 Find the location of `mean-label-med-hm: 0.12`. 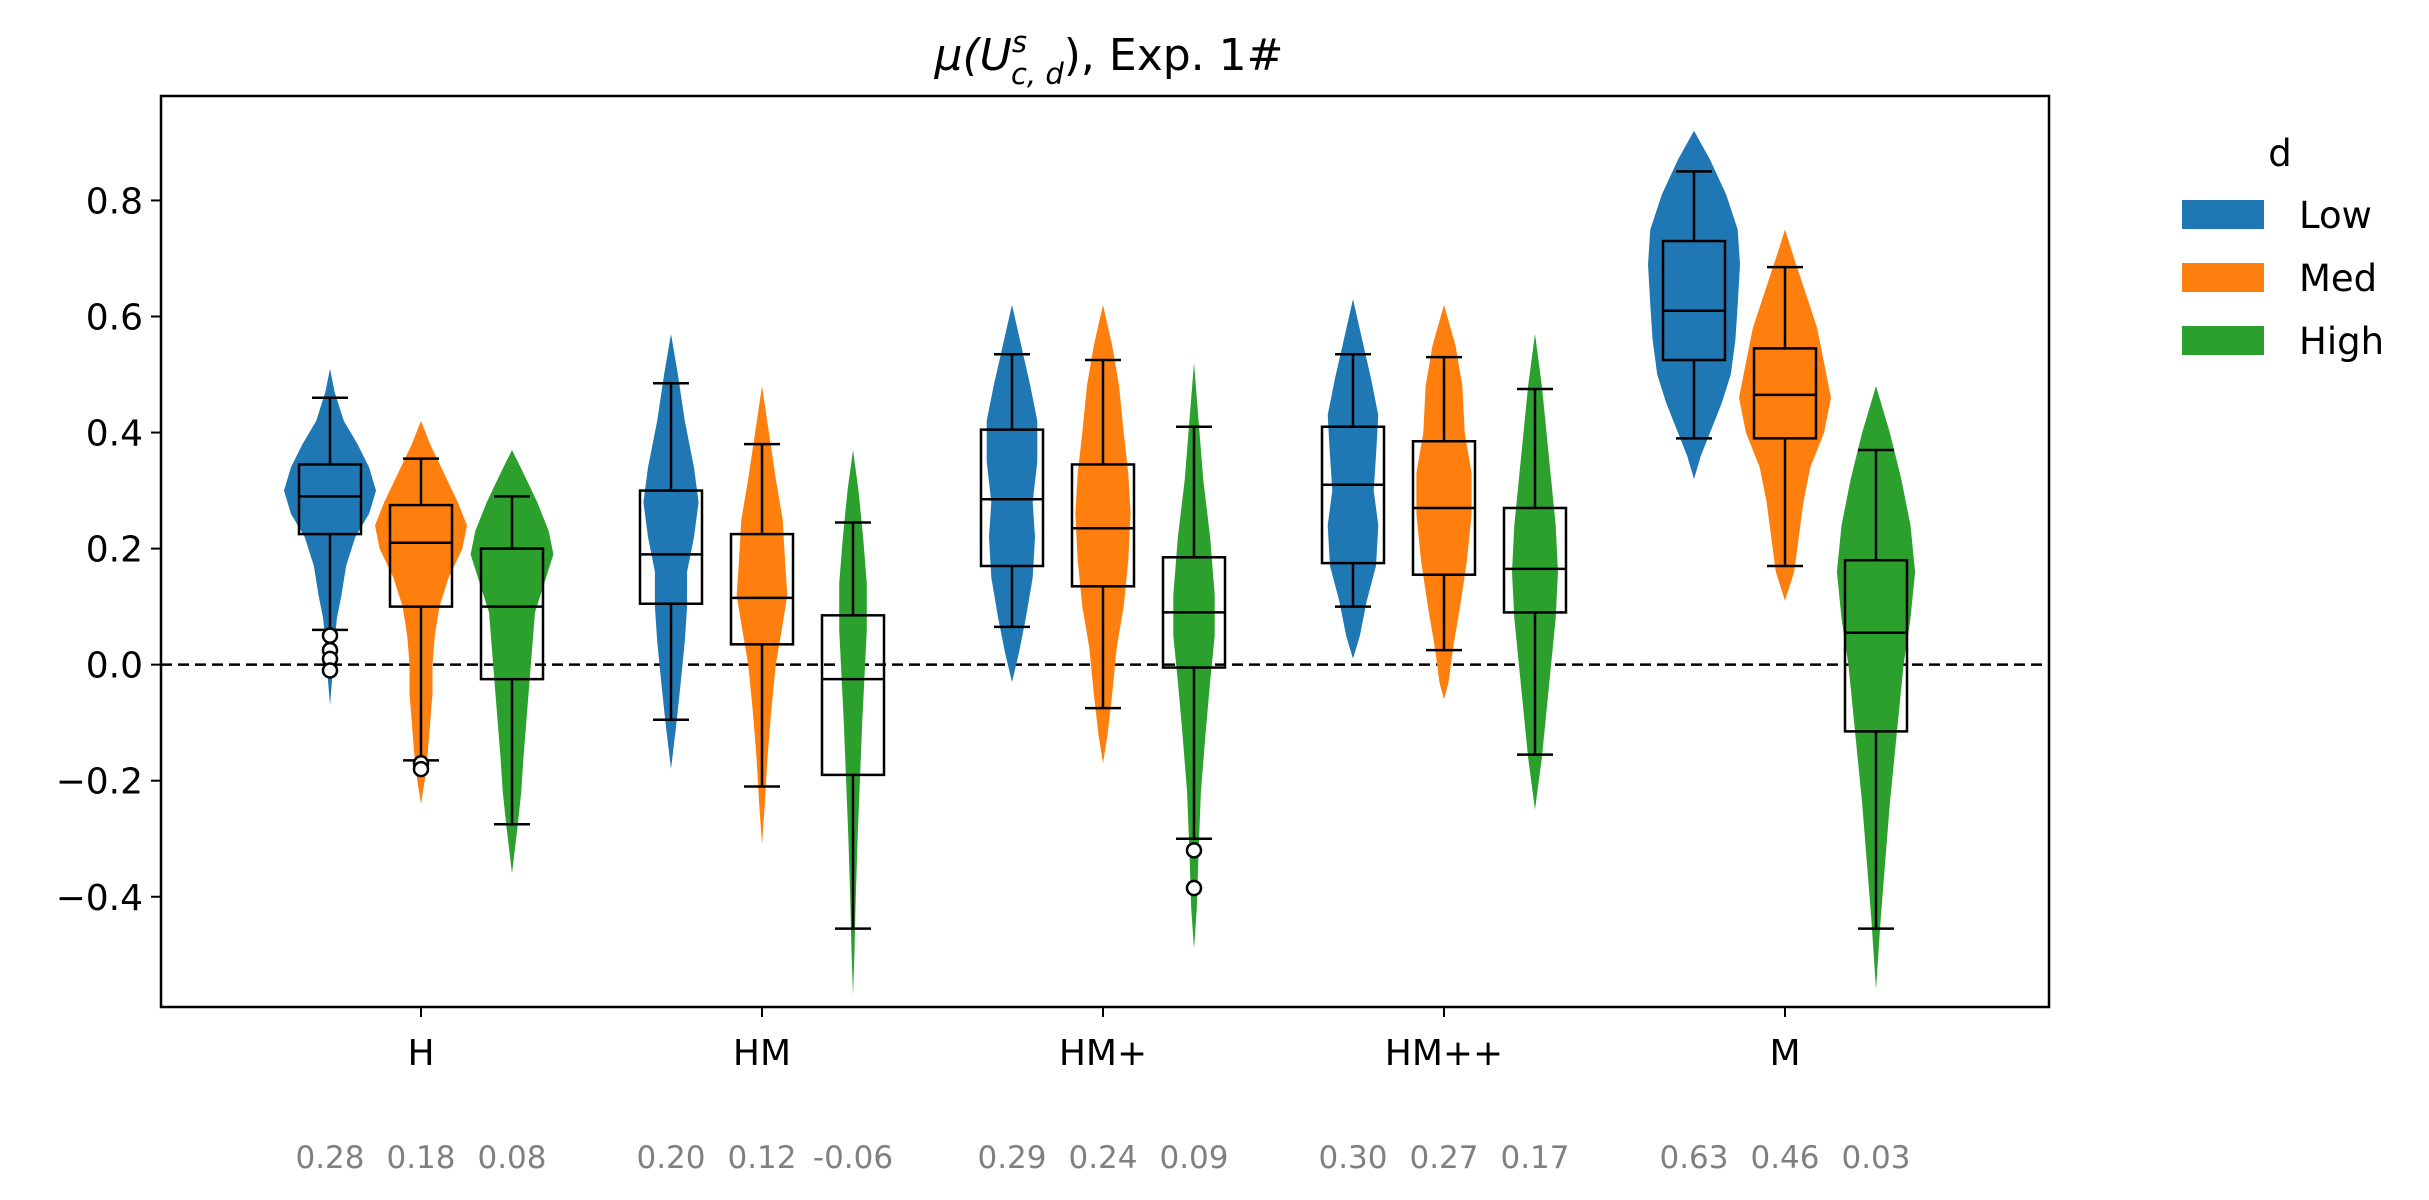

mean-label-med-hm: 0.12 is located at coordinates (761, 1158).